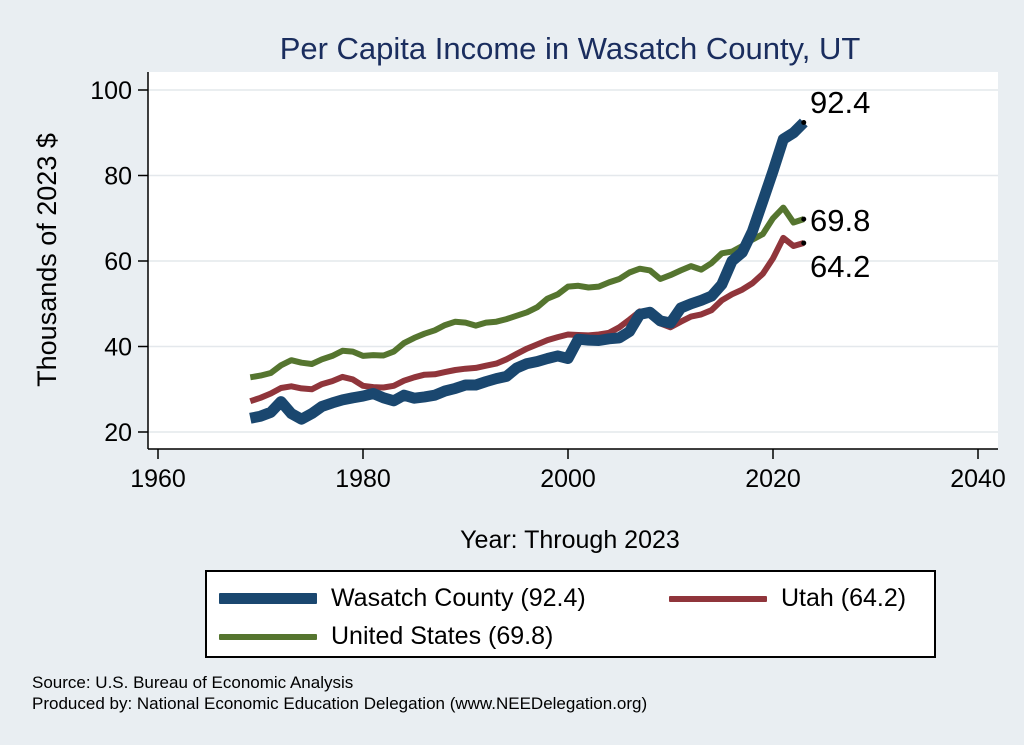 The image size is (1024, 745). What do you see at coordinates (568, 479) in the screenshot?
I see `x-tick-label: 2000` at bounding box center [568, 479].